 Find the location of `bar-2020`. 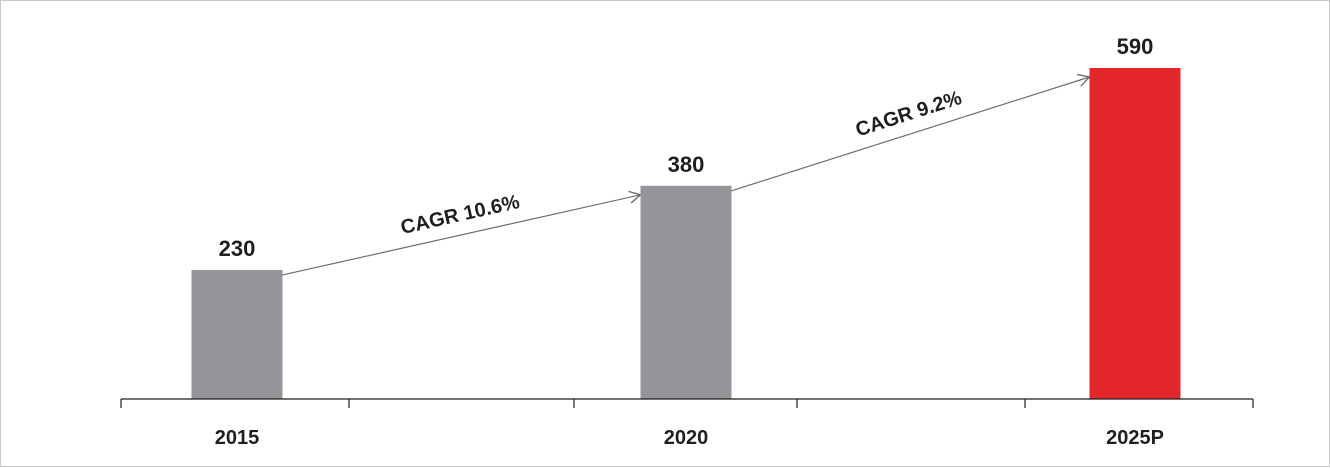

bar-2020 is located at coordinates (686, 292).